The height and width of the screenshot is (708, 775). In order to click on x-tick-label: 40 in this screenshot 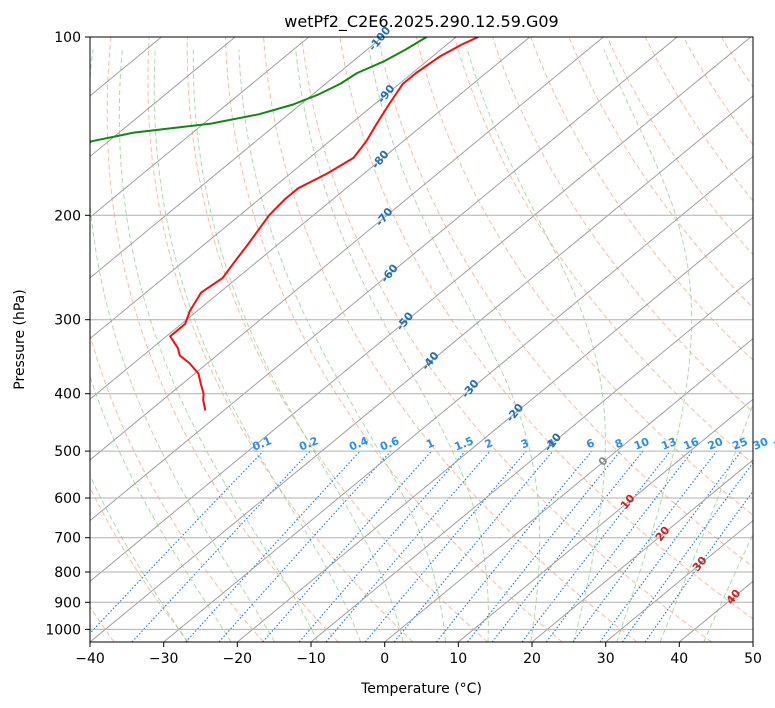, I will do `click(679, 659)`.